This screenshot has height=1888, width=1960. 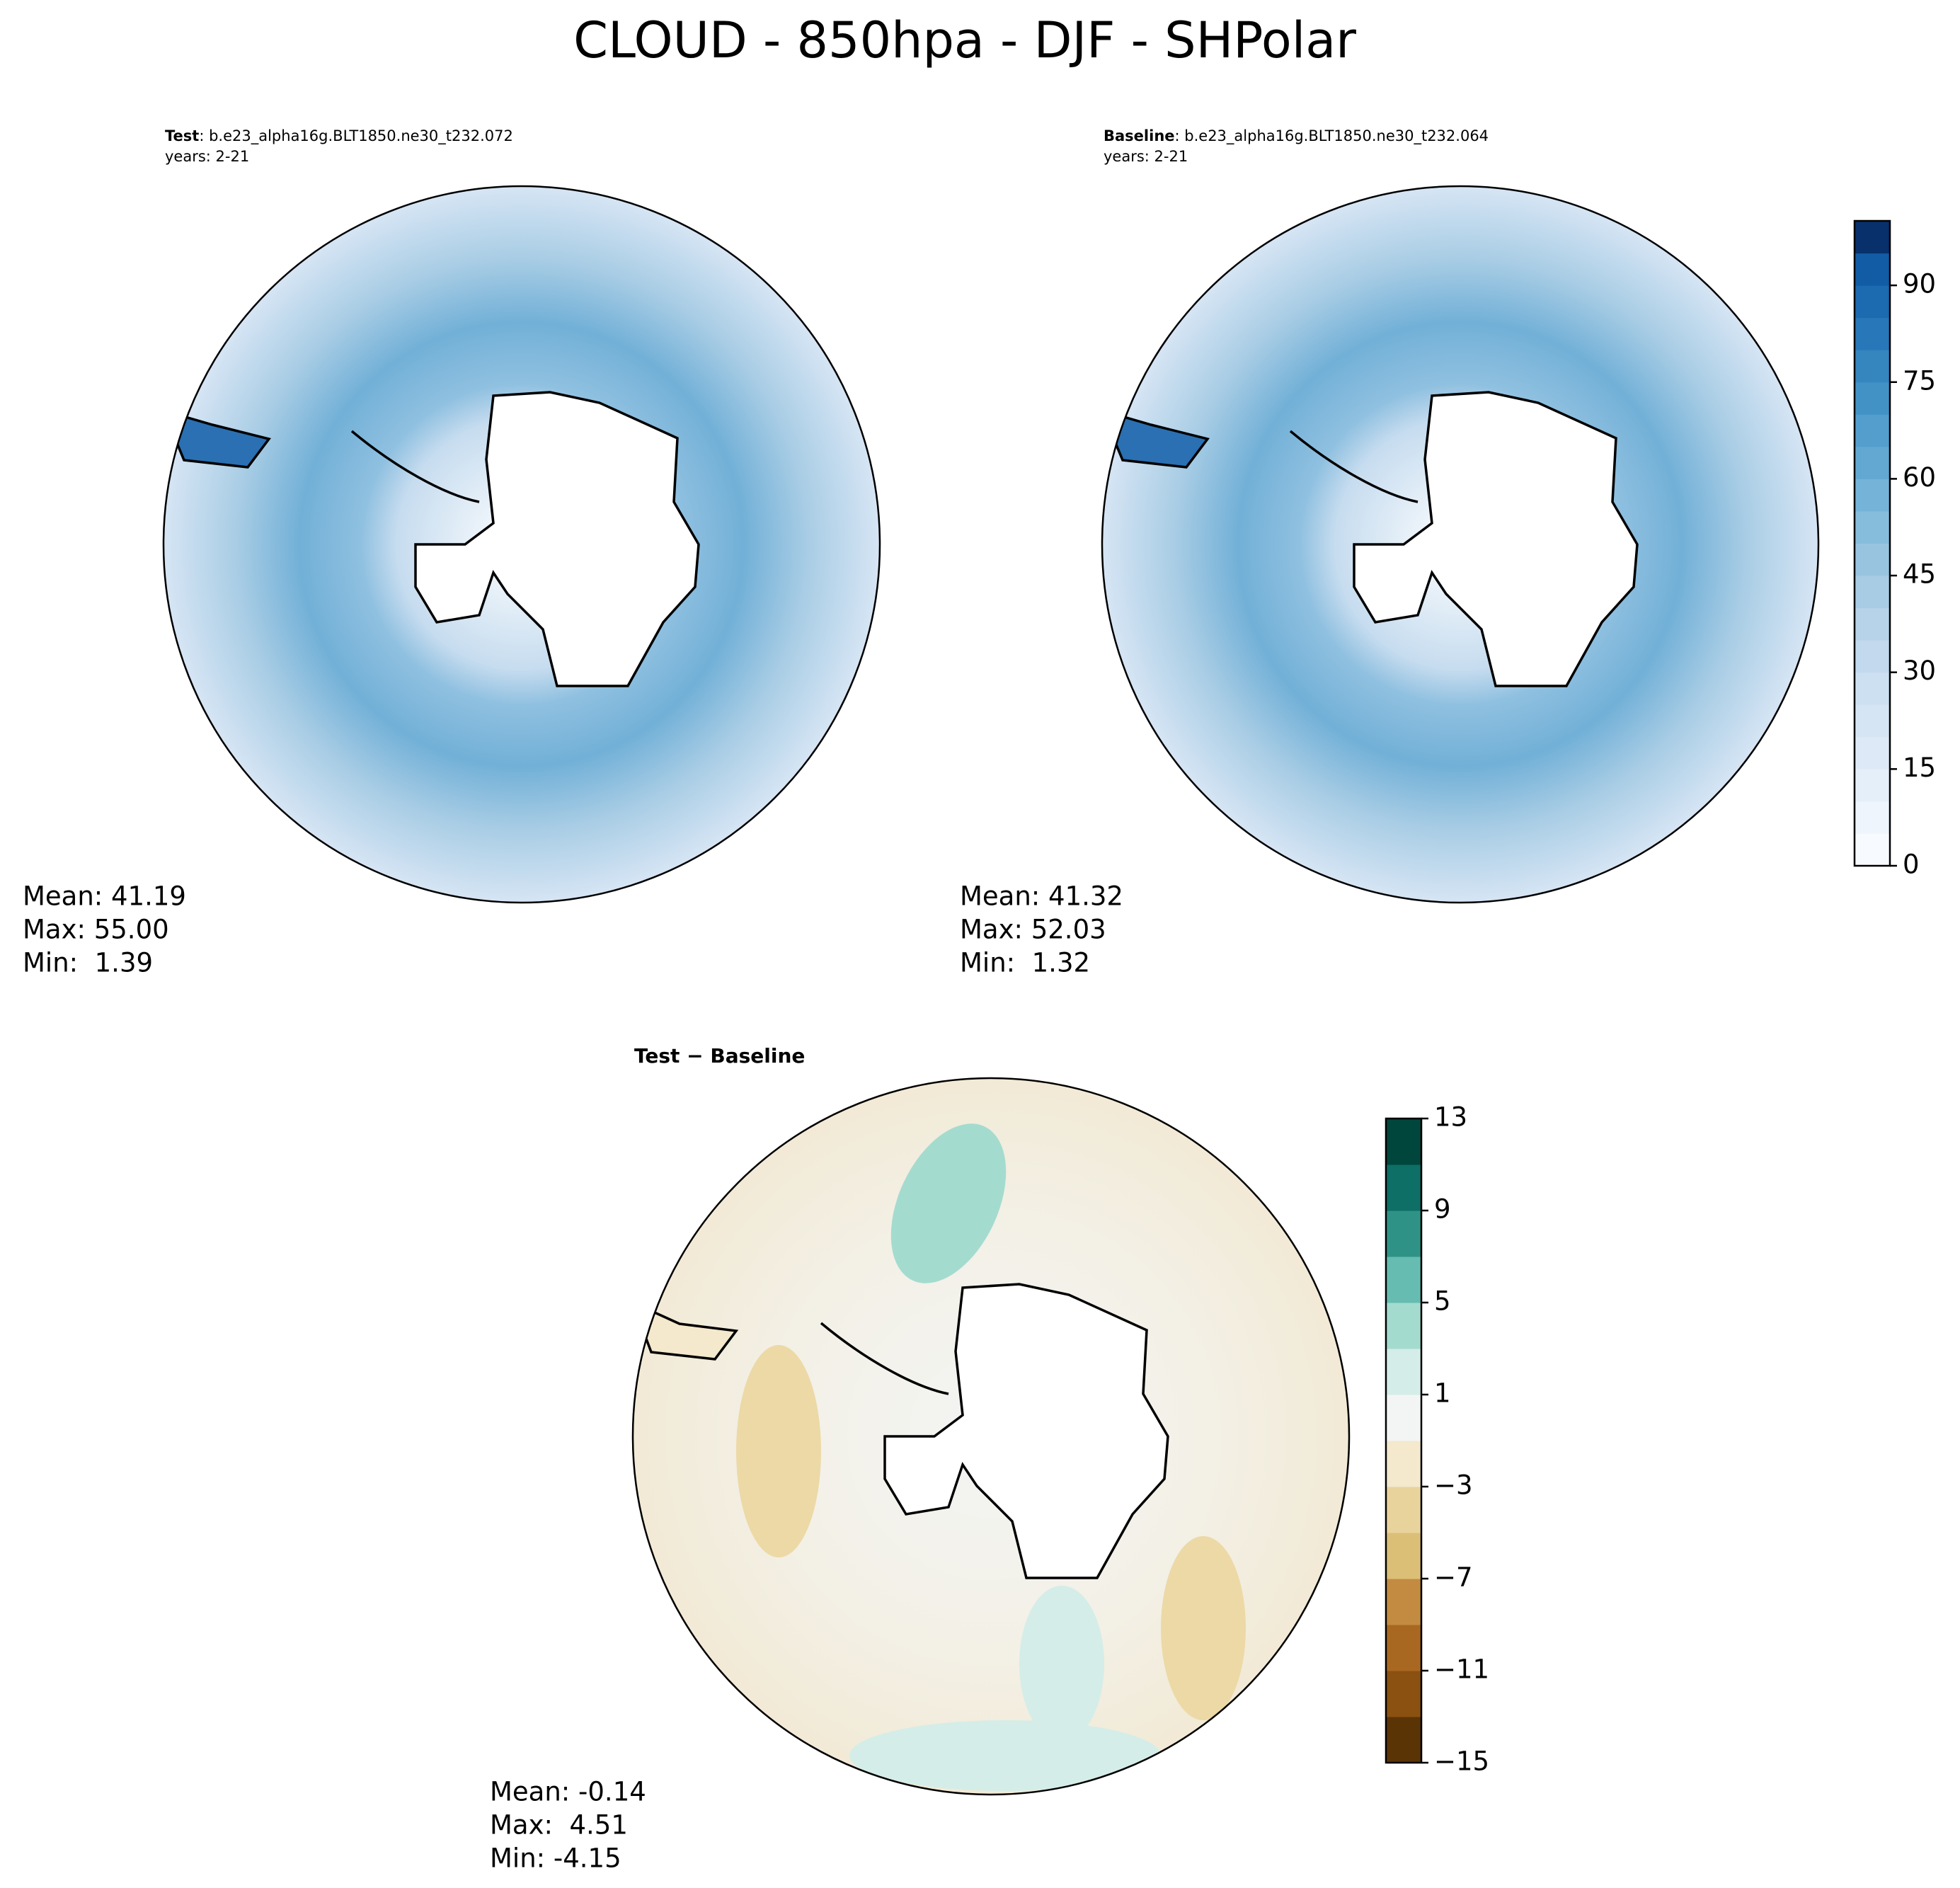 What do you see at coordinates (1442, 1394) in the screenshot?
I see `colorbar-tick-label: 1` at bounding box center [1442, 1394].